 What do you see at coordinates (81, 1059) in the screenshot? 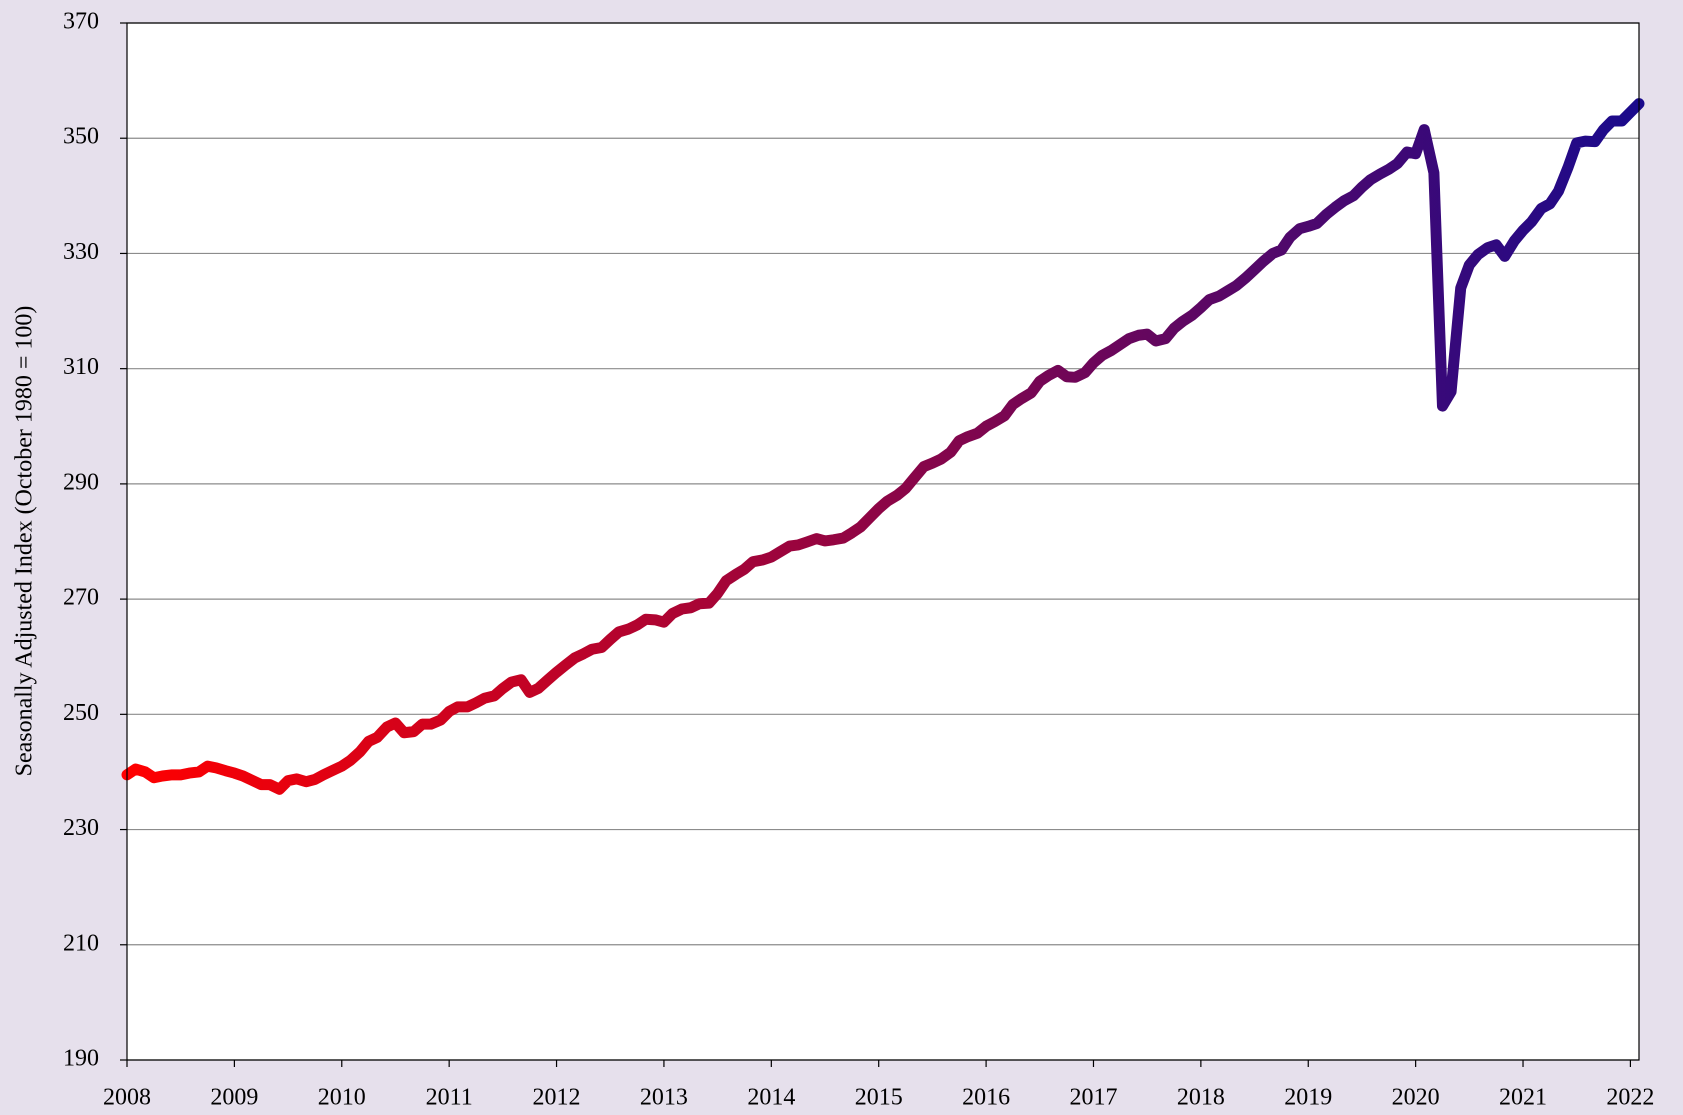
I see `y-tick-label: 190` at bounding box center [81, 1059].